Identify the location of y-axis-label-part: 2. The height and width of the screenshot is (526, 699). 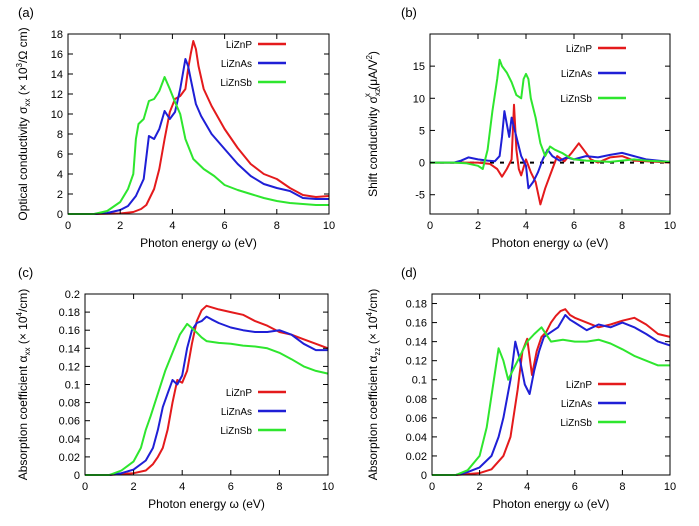
(369, 57).